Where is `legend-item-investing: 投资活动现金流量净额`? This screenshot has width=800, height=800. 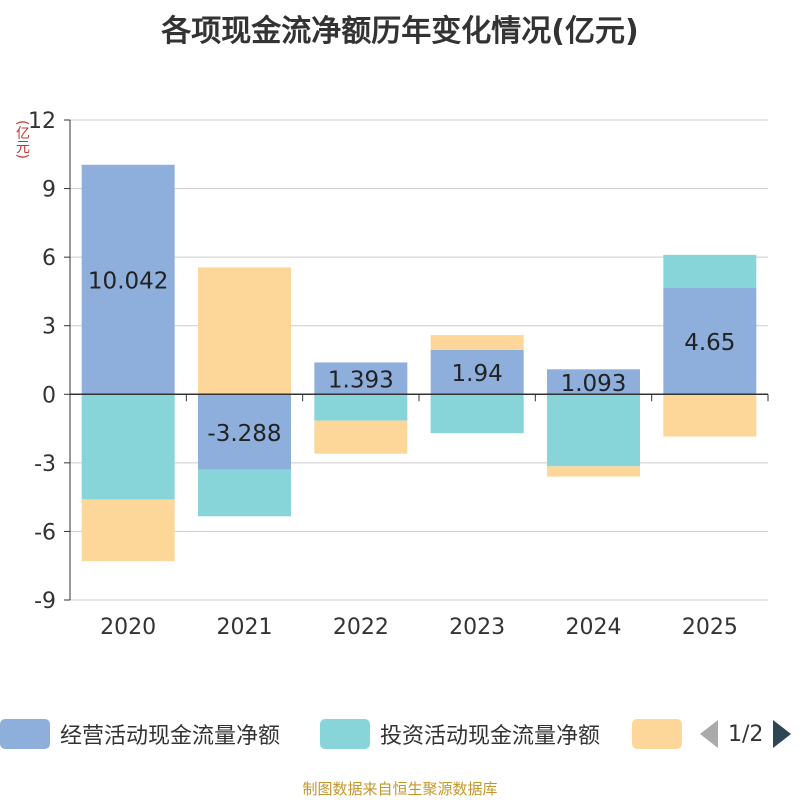 legend-item-investing: 投资活动现金流量净额 is located at coordinates (460, 734).